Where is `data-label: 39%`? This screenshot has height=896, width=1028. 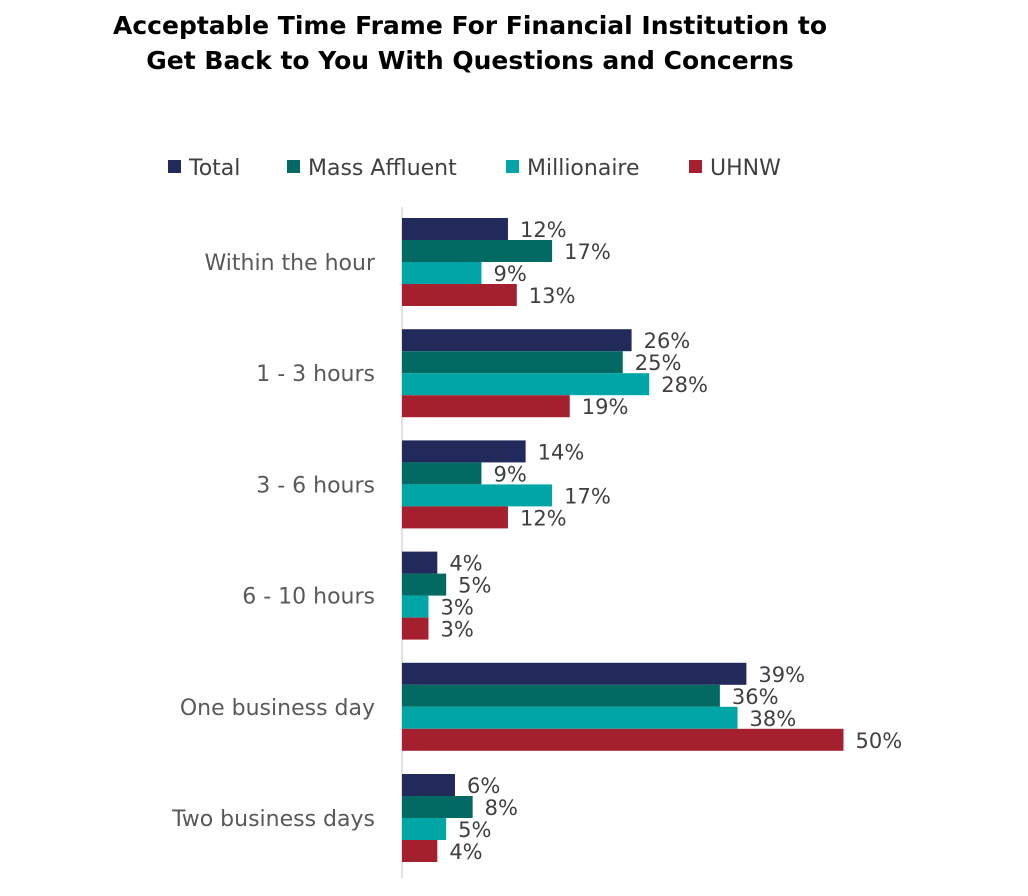 data-label: 39% is located at coordinates (781, 675).